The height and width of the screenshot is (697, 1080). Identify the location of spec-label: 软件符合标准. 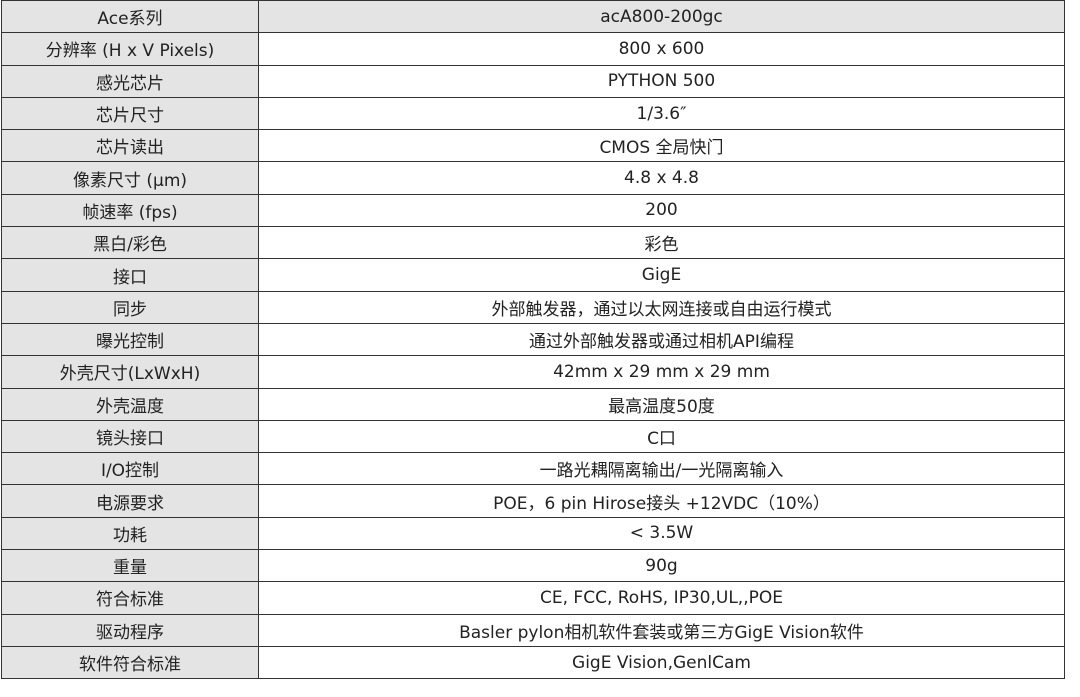
(130, 662).